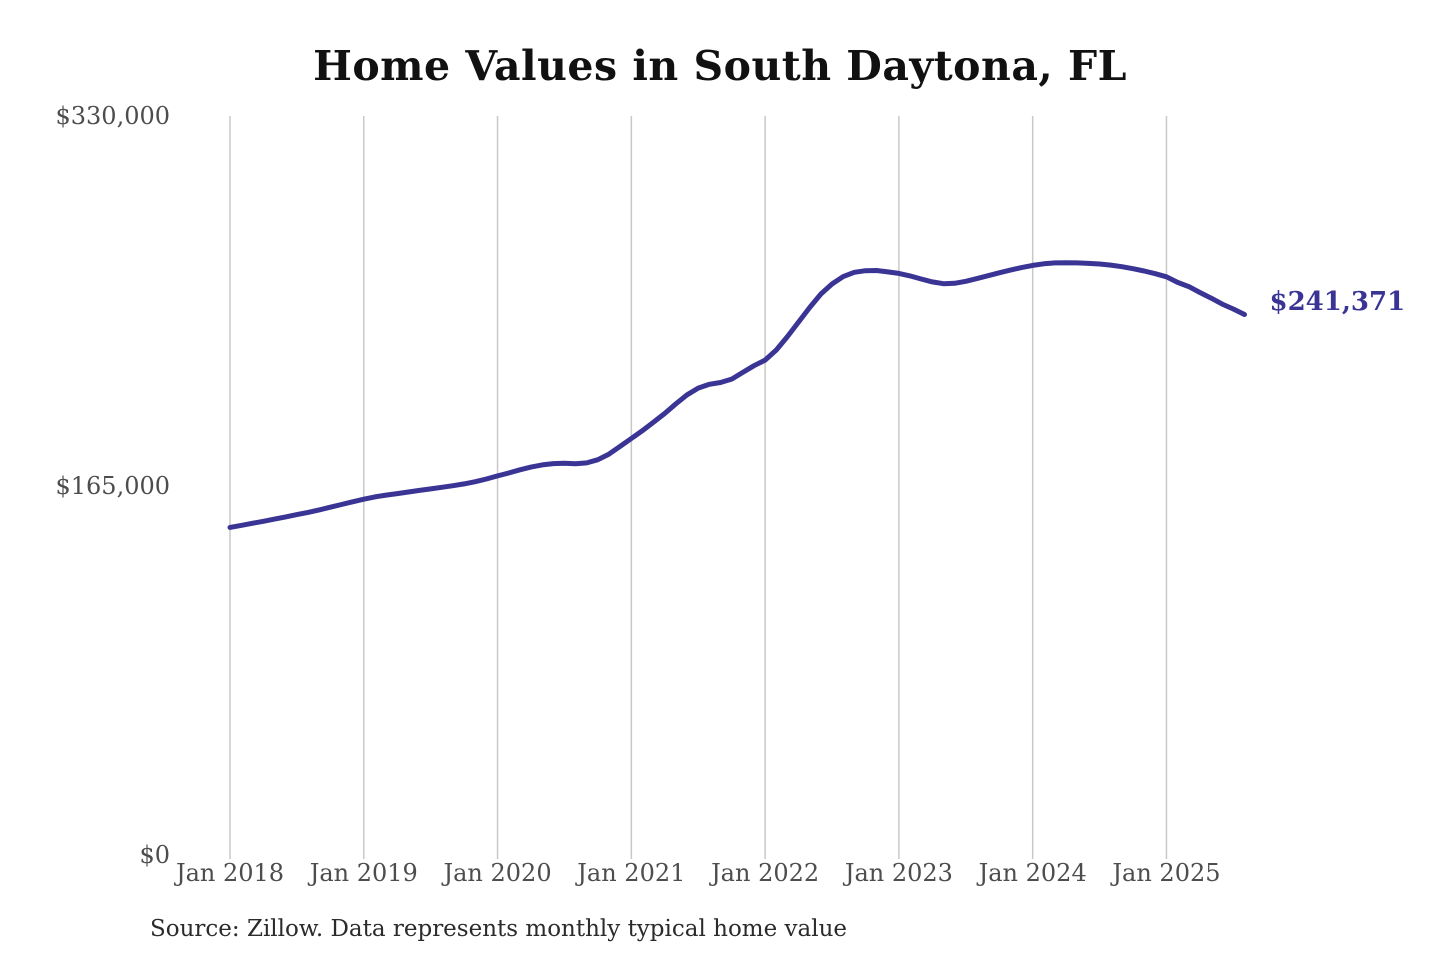  Describe the element at coordinates (765, 873) in the screenshot. I see `x-tick-label: Jan 2022` at that location.